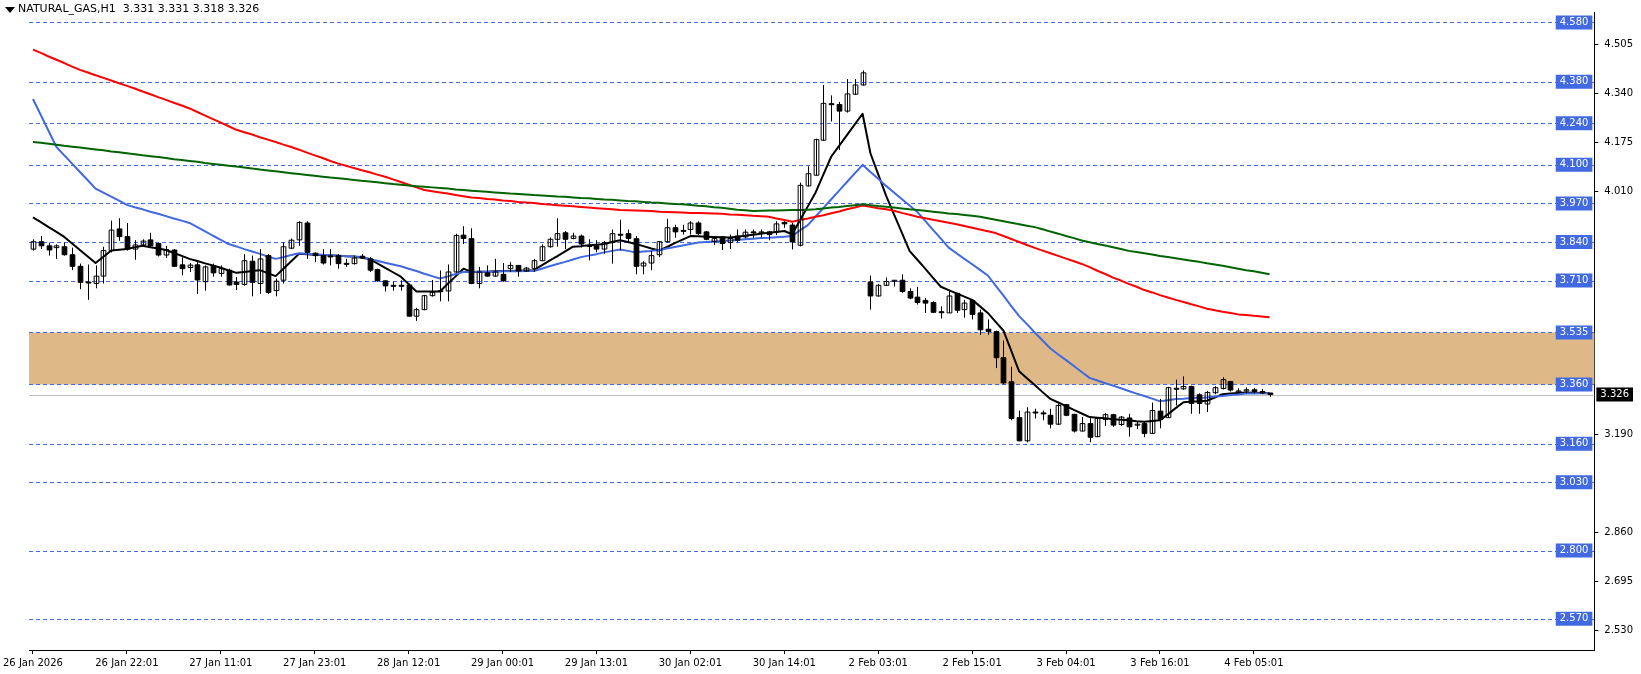  What do you see at coordinates (1619, 142) in the screenshot?
I see `y-tick-label: 4.175` at bounding box center [1619, 142].